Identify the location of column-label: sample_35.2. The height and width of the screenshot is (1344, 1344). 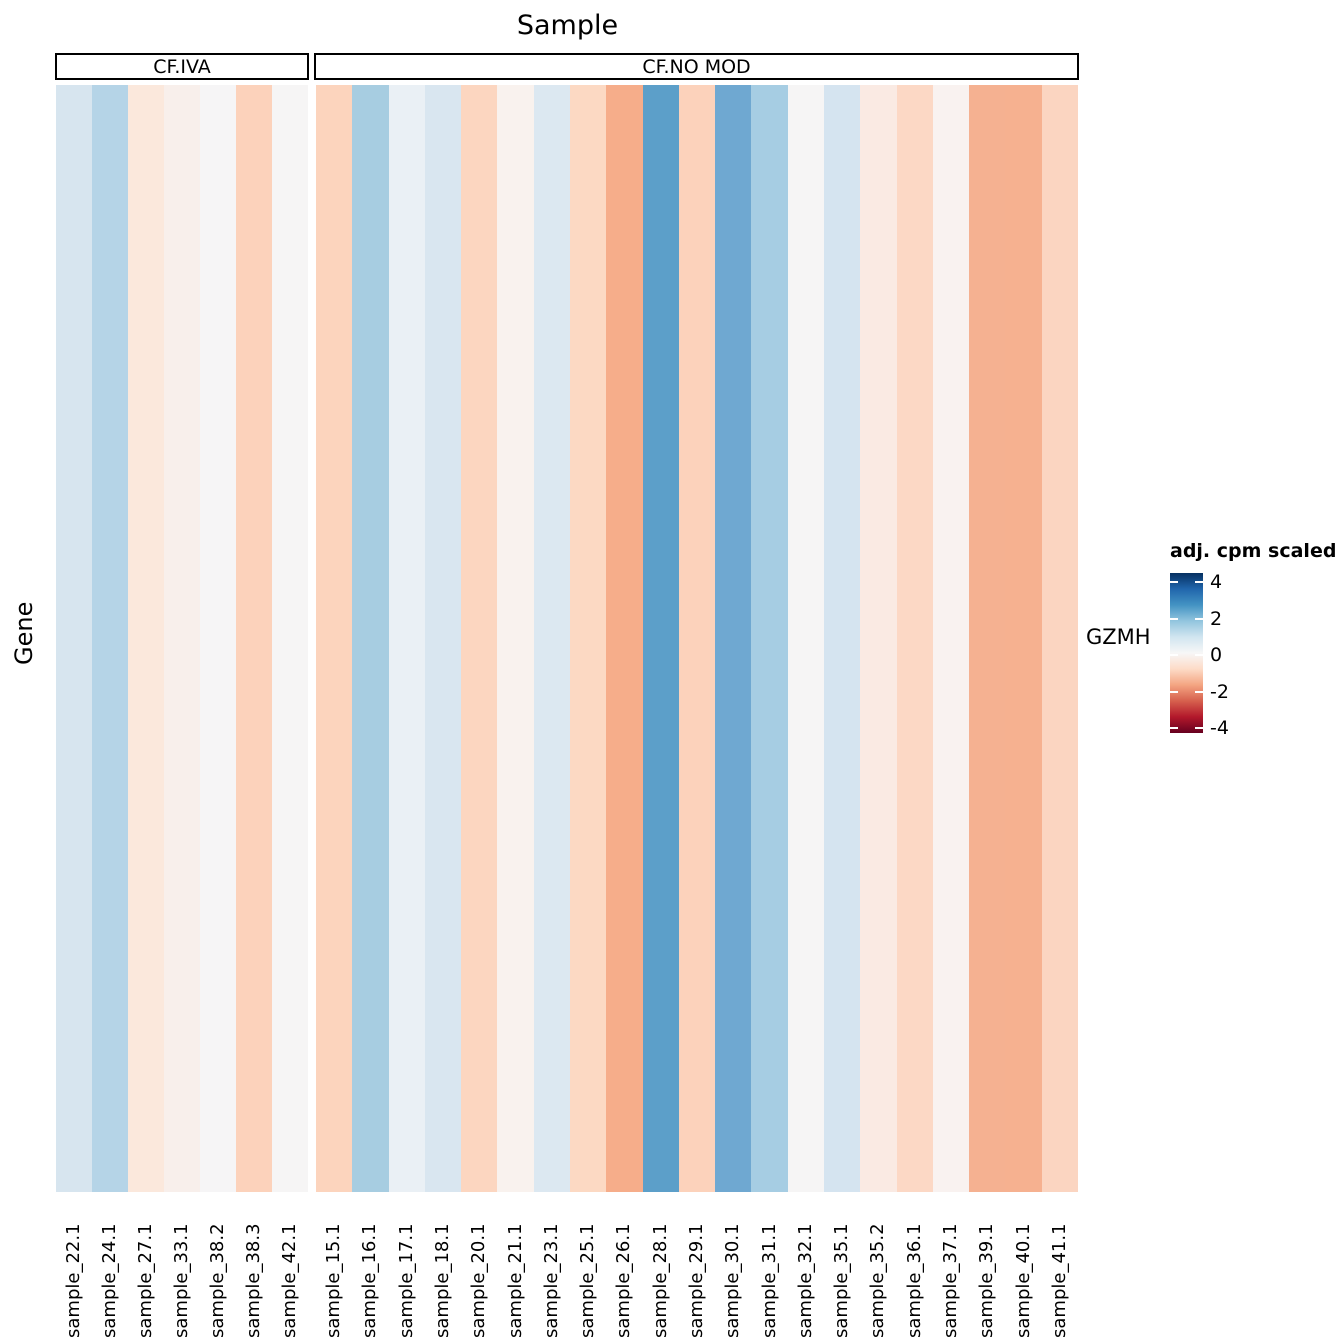
(878, 1280).